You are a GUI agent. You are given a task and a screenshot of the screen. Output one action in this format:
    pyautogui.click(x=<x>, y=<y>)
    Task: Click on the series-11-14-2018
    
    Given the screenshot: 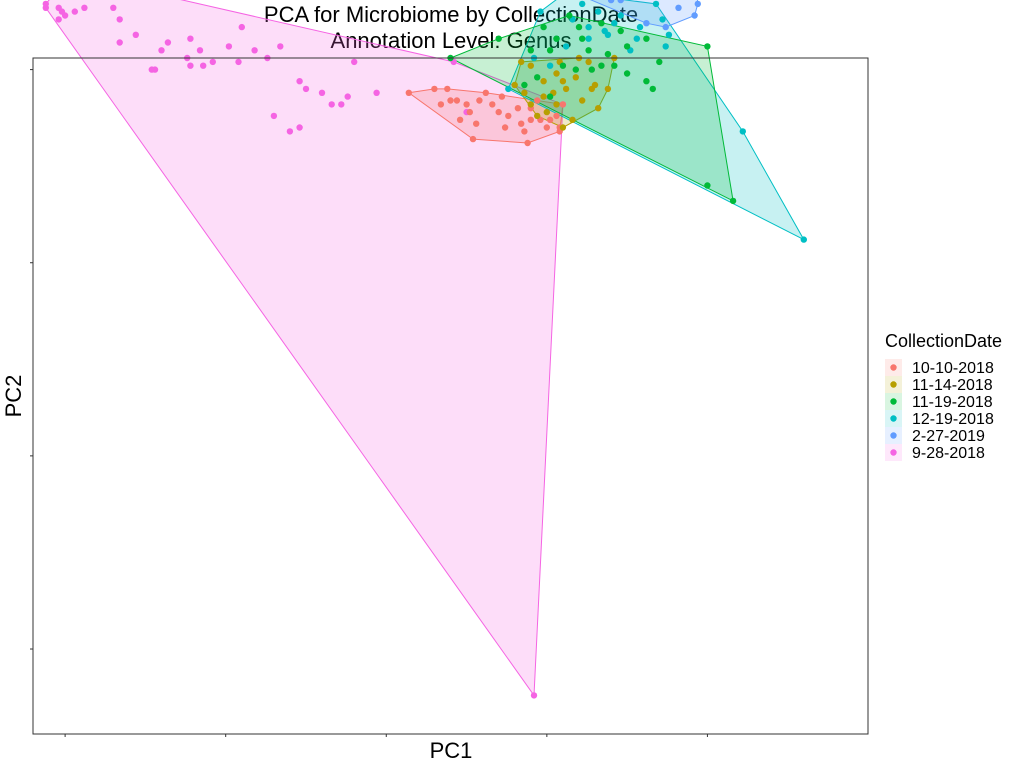 What is the action you would take?
    pyautogui.click(x=564, y=92)
    